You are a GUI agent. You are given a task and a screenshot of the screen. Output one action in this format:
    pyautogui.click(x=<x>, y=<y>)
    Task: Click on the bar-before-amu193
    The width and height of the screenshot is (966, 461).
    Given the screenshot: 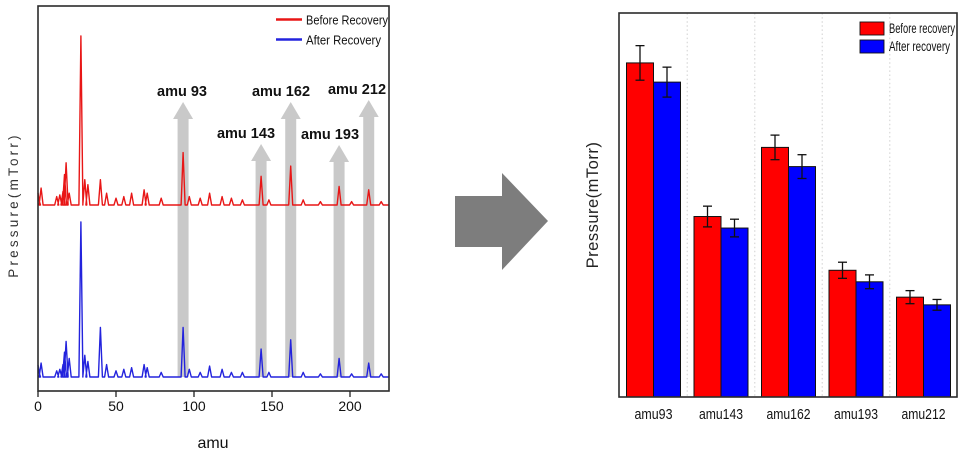 What is the action you would take?
    pyautogui.click(x=842, y=333)
    